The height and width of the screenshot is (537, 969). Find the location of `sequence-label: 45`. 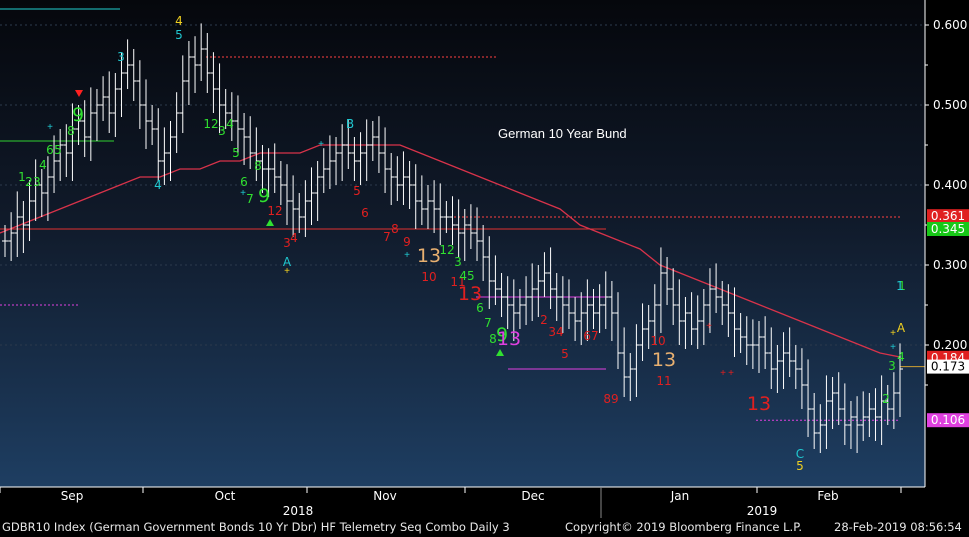

sequence-label: 45 is located at coordinates (466, 276).